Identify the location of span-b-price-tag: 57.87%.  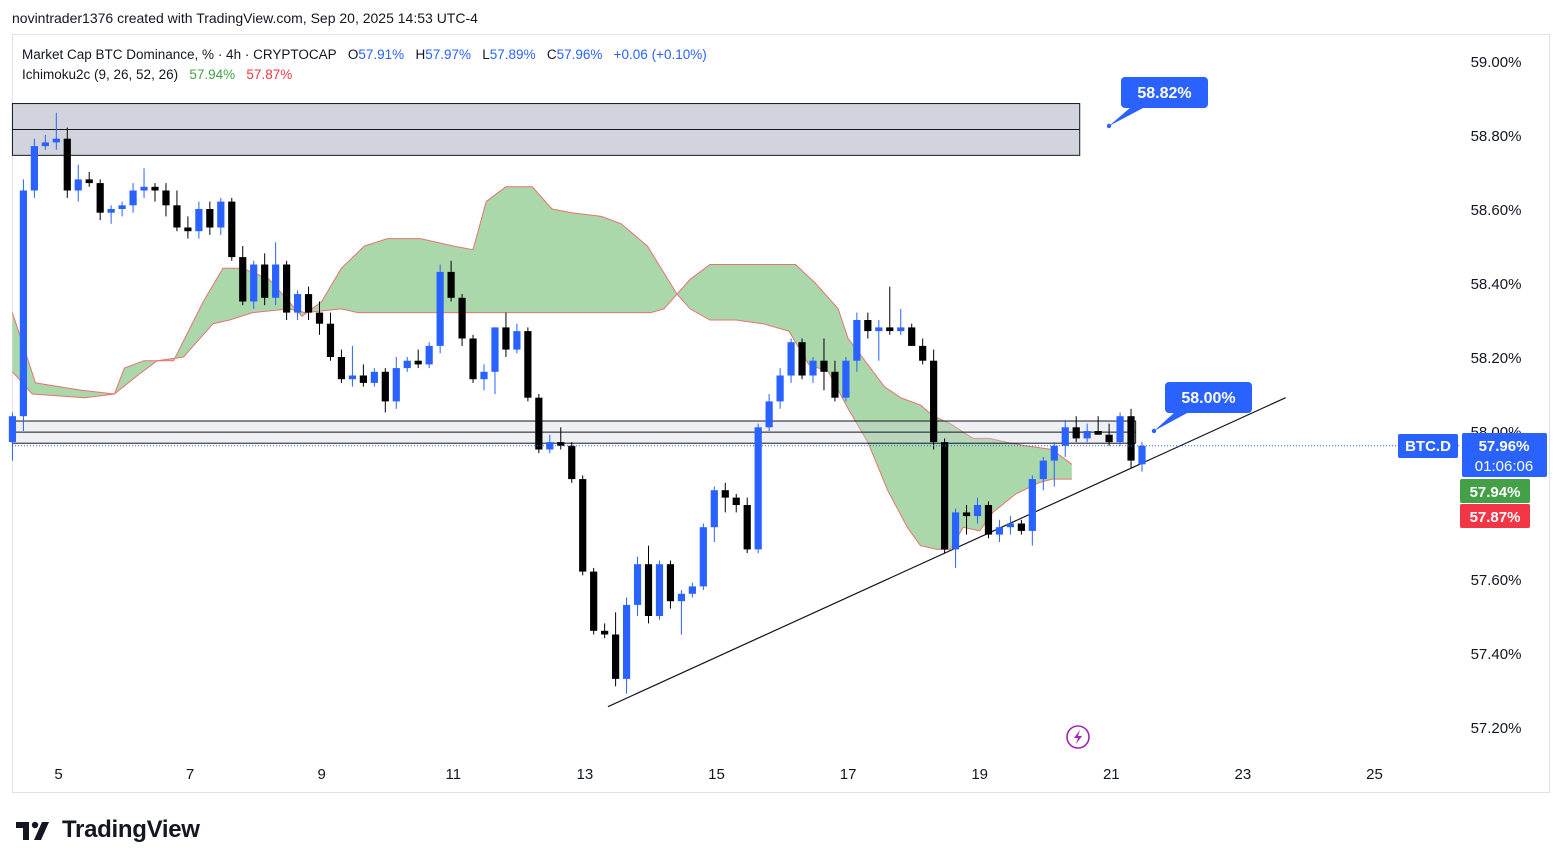
(1495, 516).